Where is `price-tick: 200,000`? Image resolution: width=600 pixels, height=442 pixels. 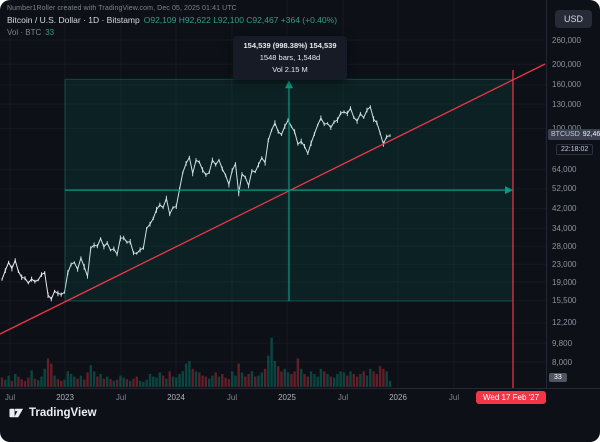 price-tick: 200,000 is located at coordinates (566, 64).